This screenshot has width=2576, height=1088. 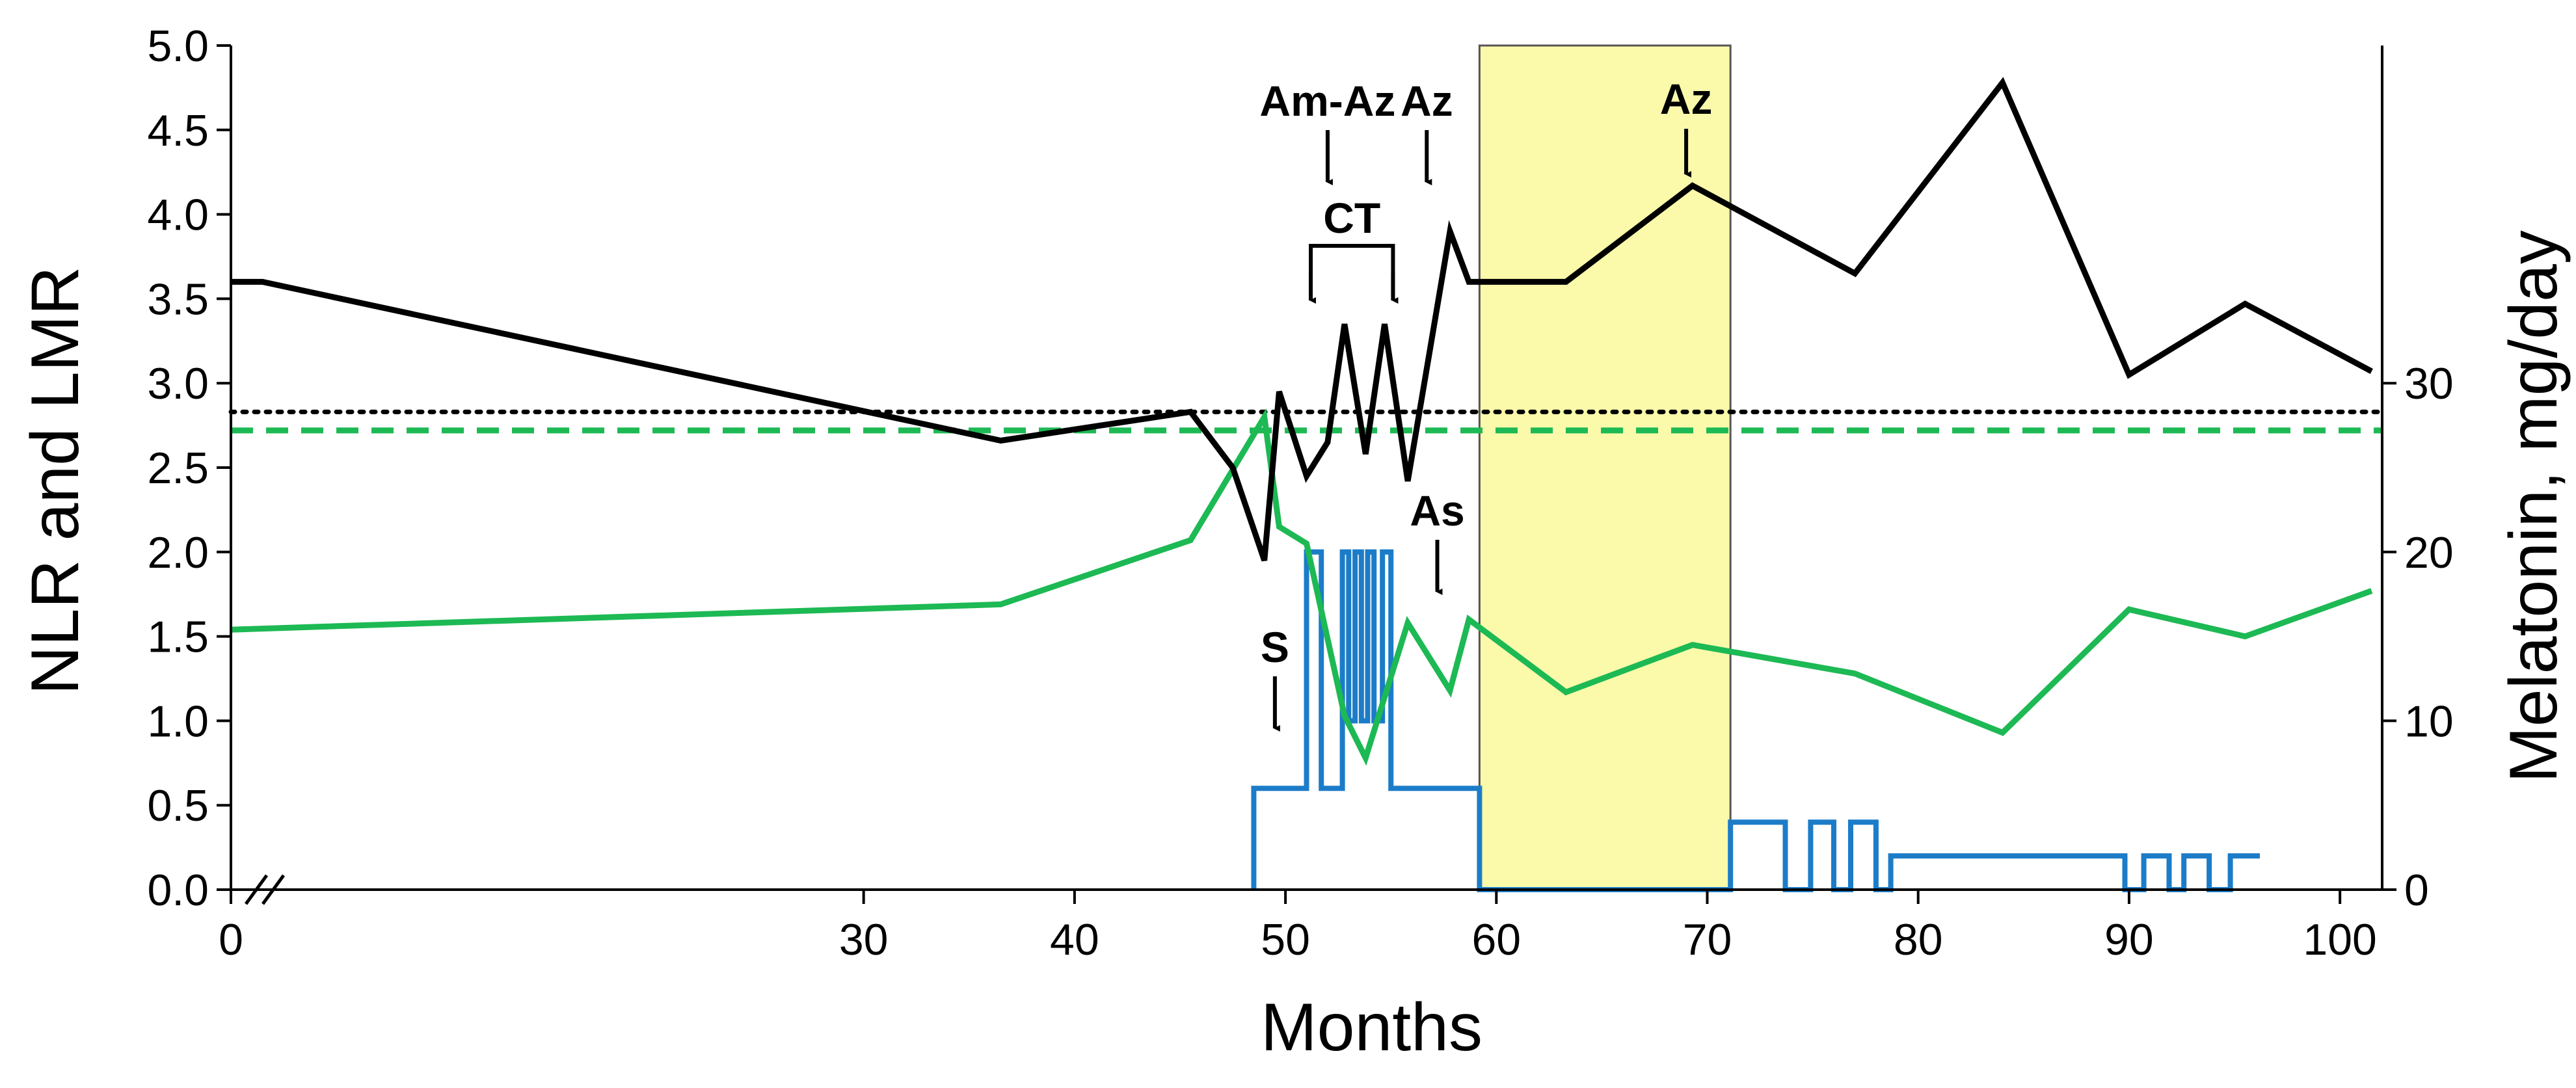 I want to click on x-tick-label: 70, so click(x=1707, y=939).